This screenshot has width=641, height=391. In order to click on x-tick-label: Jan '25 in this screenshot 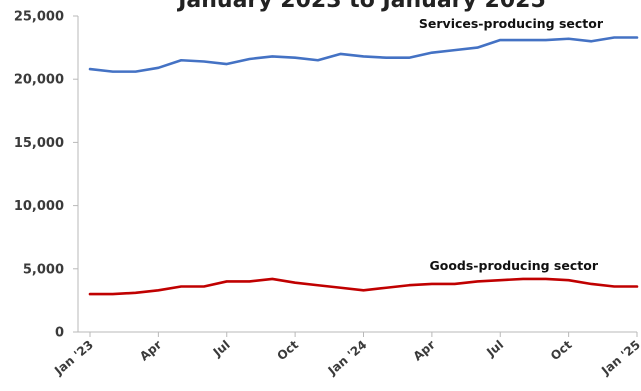, I will do `click(619, 358)`.